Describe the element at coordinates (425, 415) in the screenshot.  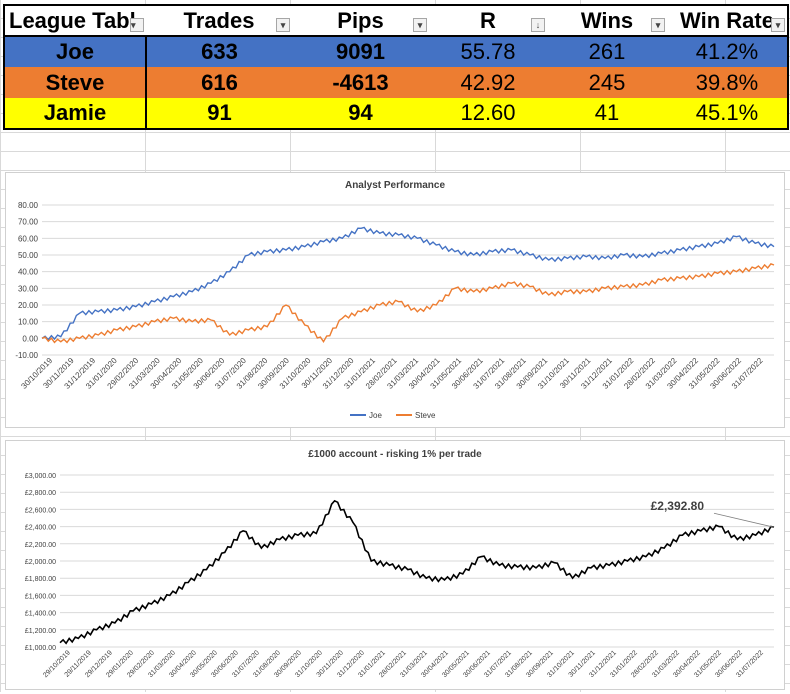
I see `legend-label: Steve` at that location.